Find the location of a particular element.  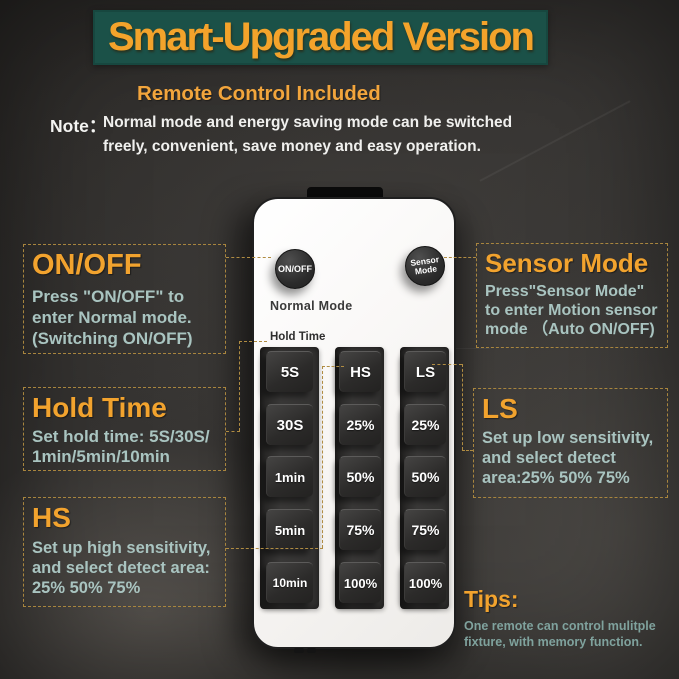

key-ls-75: 75% is located at coordinates (425, 529).